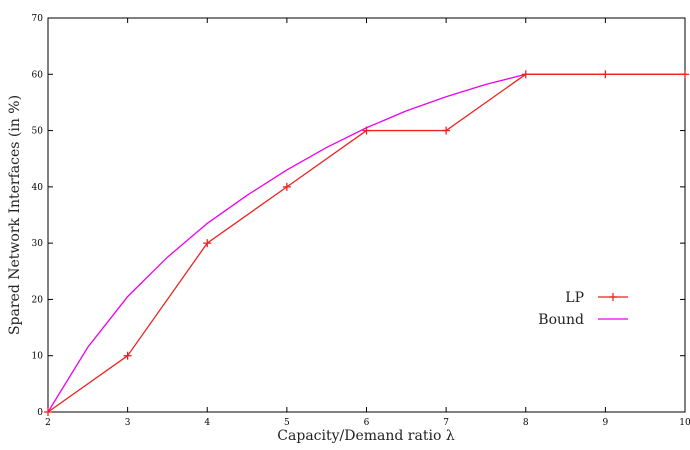 This screenshot has height=450, width=690. I want to click on x-tick-label: 8, so click(526, 423).